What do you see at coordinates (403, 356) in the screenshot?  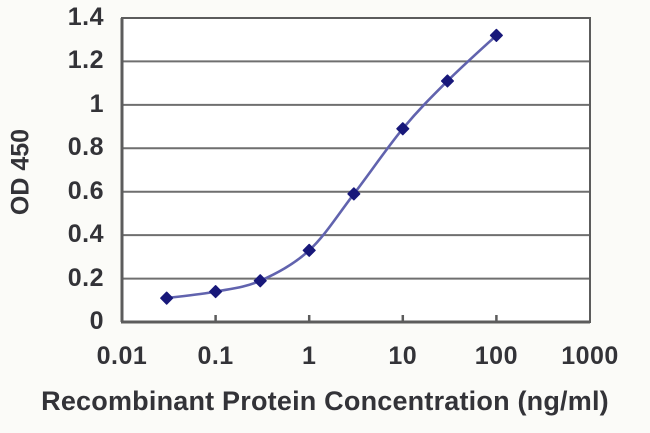 I see `x-tick-label: 10` at bounding box center [403, 356].